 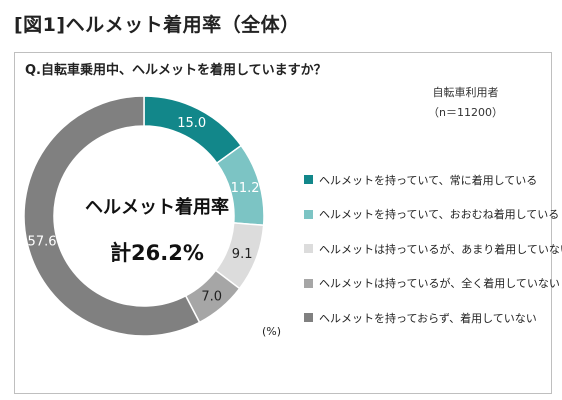 What do you see at coordinates (428, 318) in the screenshot?
I see `legend-label: ヘルメットを持っておらず、着用していない` at bounding box center [428, 318].